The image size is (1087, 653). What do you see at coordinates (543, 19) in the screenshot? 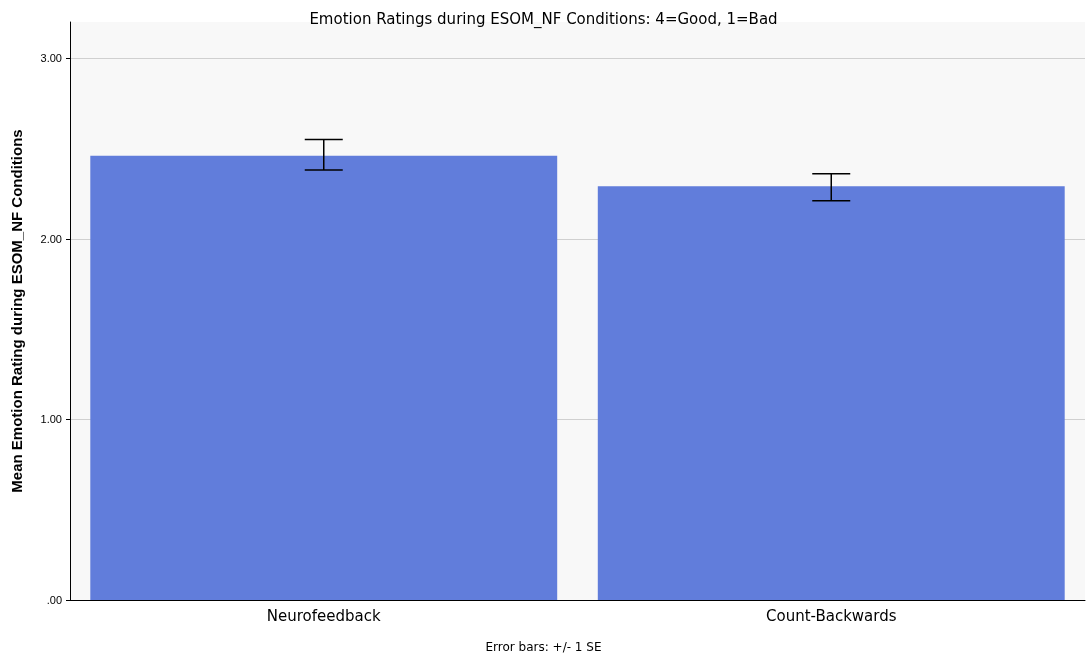
I see `chart-title: Emotion Ratings during ESOM_NF Conditions: 4=Good, 1=Bad` at bounding box center [543, 19].